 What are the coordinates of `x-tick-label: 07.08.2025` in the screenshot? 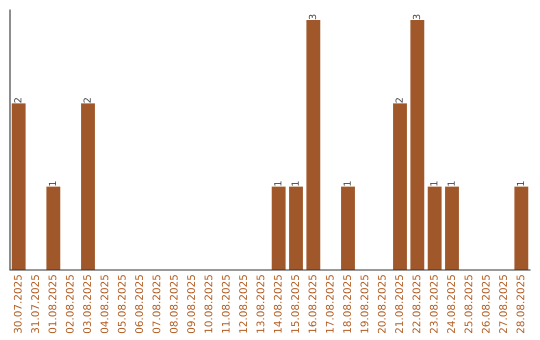 It's located at (156, 304).